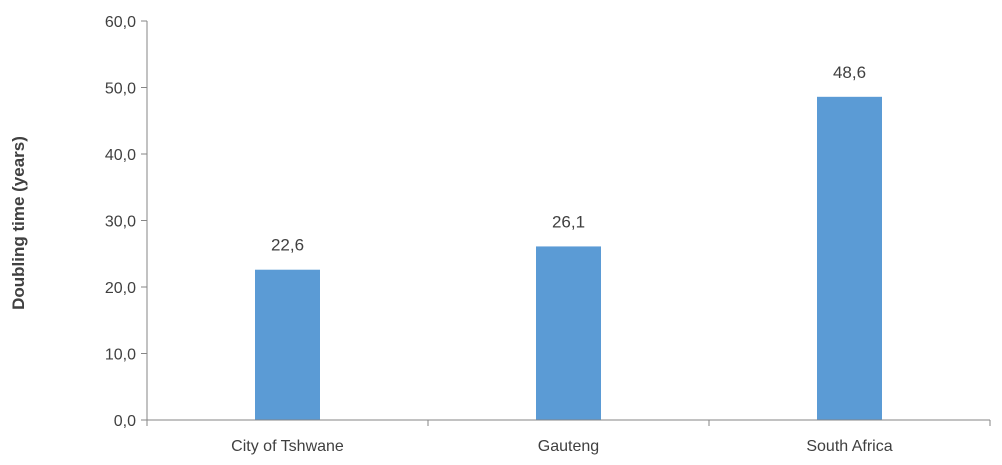  What do you see at coordinates (568, 437) in the screenshot?
I see `x-axis: City of Tshwane Gauteng South Africa` at bounding box center [568, 437].